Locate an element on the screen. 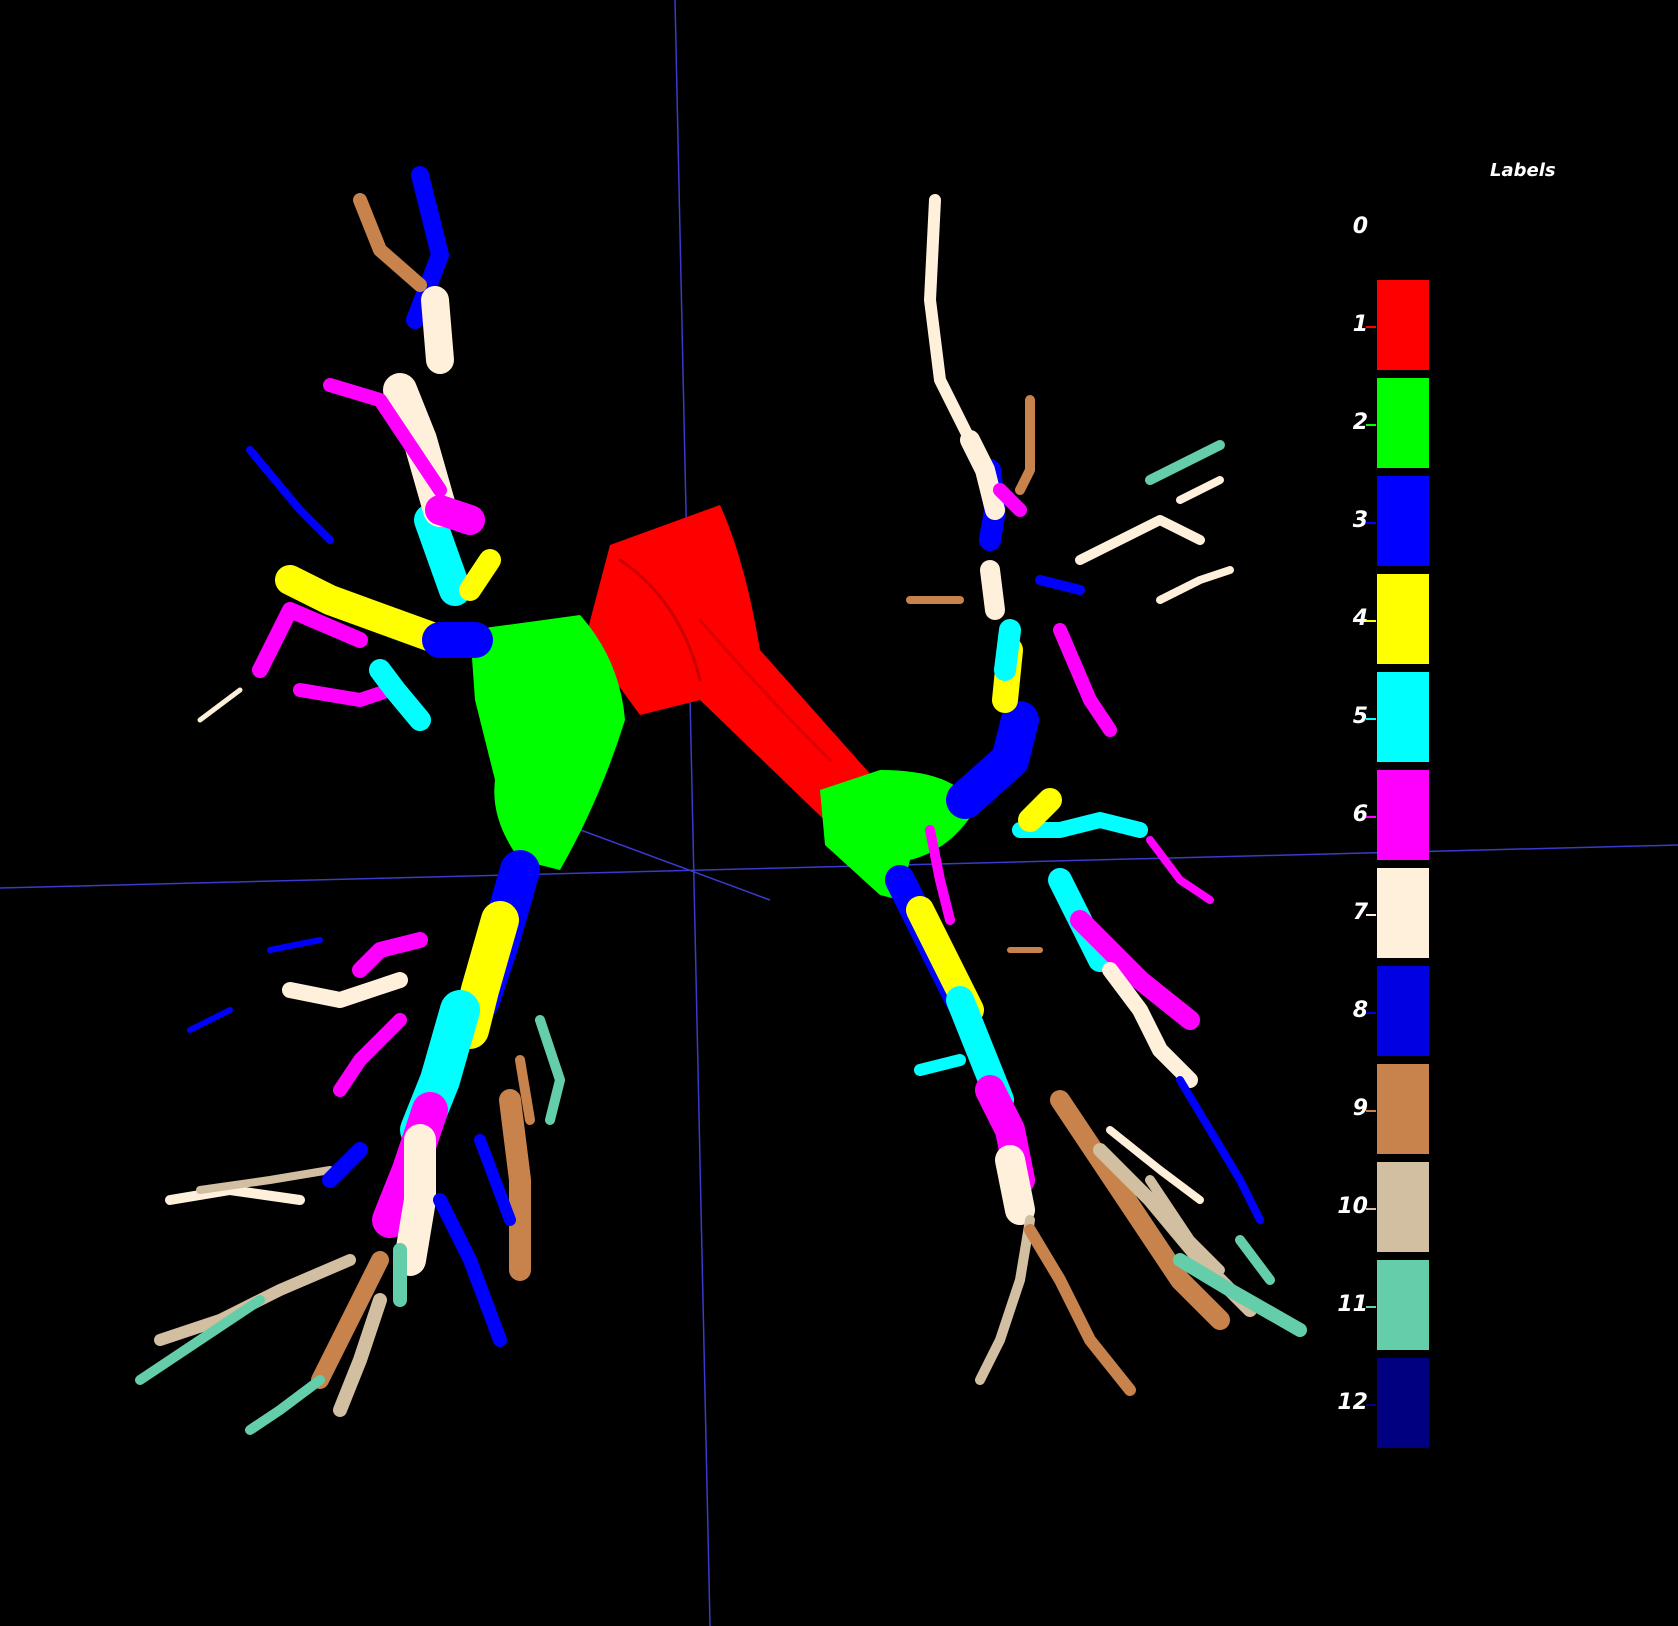 The height and width of the screenshot is (1626, 1678). legend-label-2: 2 is located at coordinates (1360, 422).